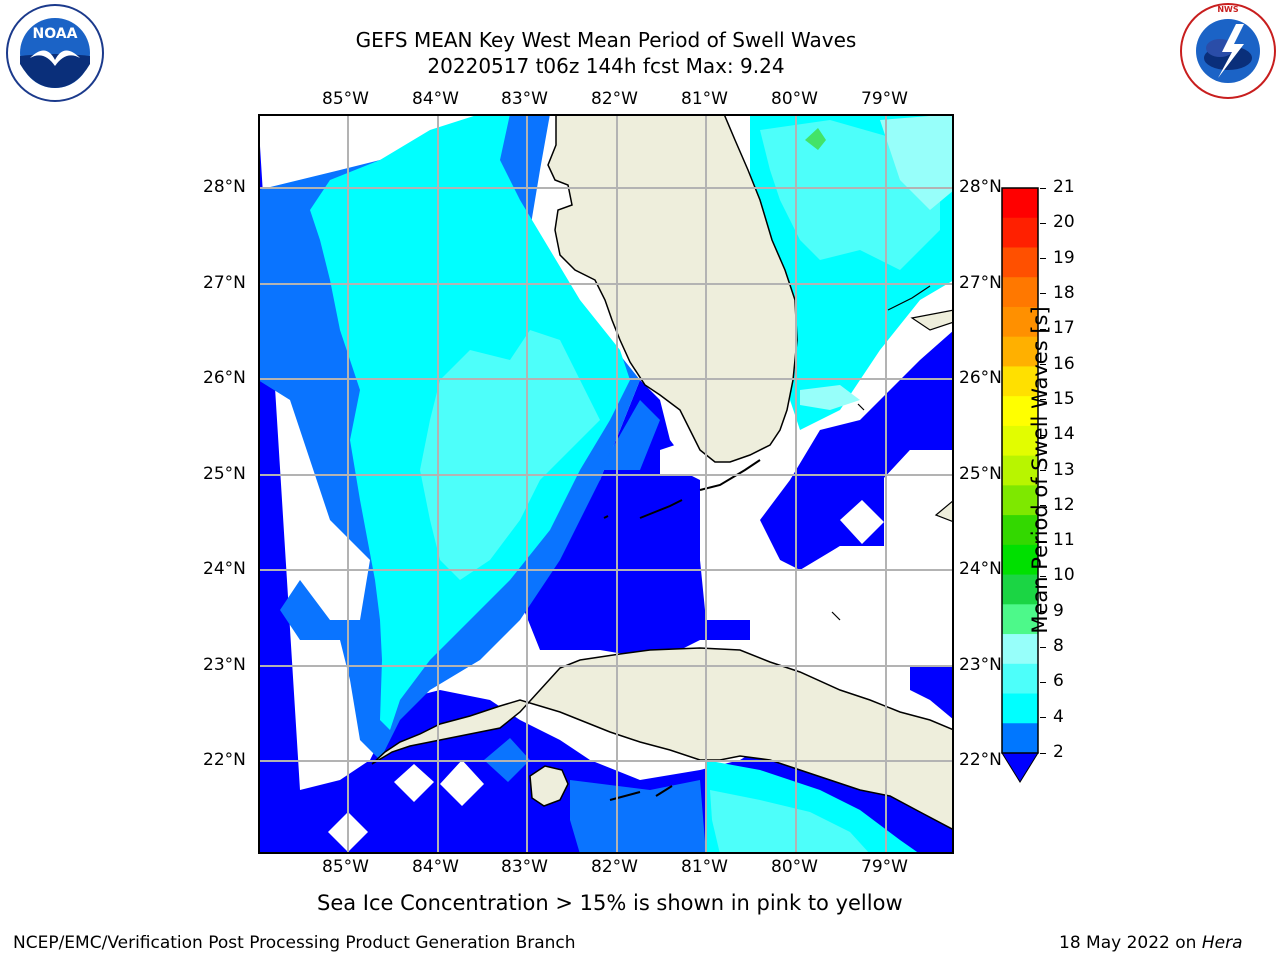 This screenshot has width=1280, height=960. Describe the element at coordinates (638, 817) in the screenshot. I see `mid-blue-field` at that location.